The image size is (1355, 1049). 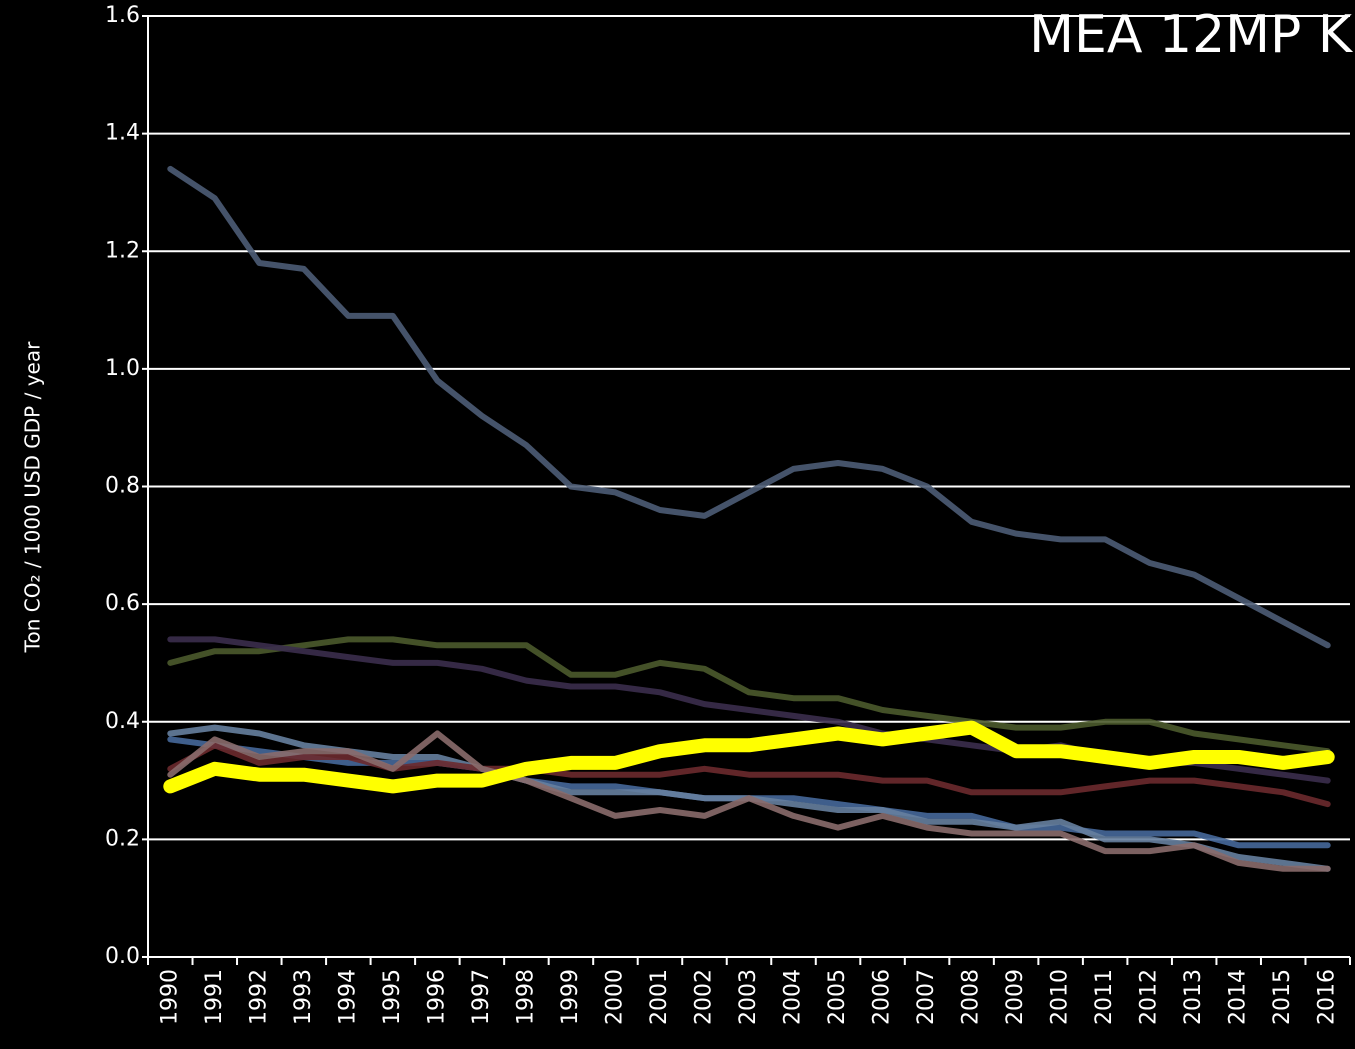 I want to click on x-tick-label: 2010, so click(x=1060, y=997).